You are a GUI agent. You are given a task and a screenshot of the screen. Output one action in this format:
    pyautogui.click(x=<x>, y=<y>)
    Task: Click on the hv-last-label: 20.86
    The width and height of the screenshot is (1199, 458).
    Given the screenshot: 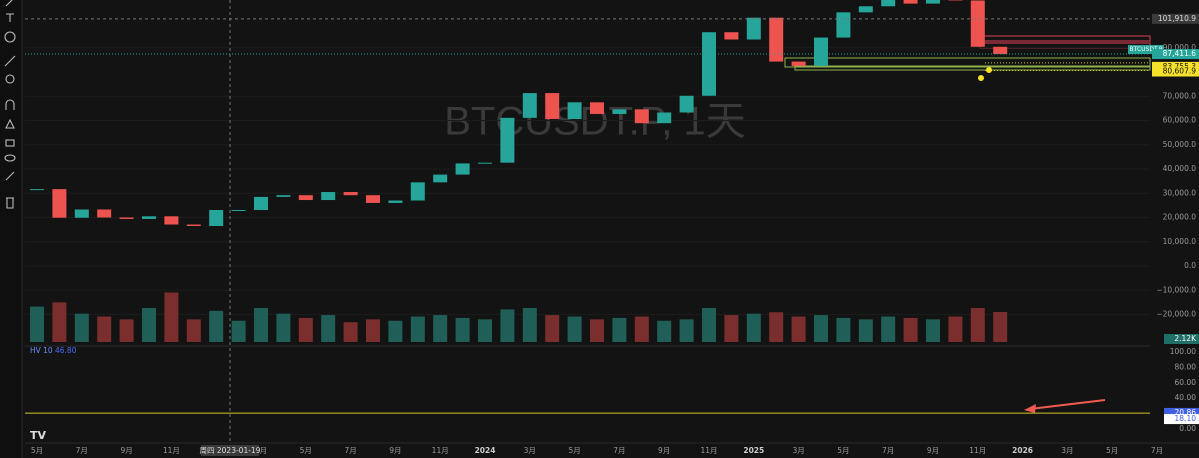 What is the action you would take?
    pyautogui.click(x=1186, y=412)
    